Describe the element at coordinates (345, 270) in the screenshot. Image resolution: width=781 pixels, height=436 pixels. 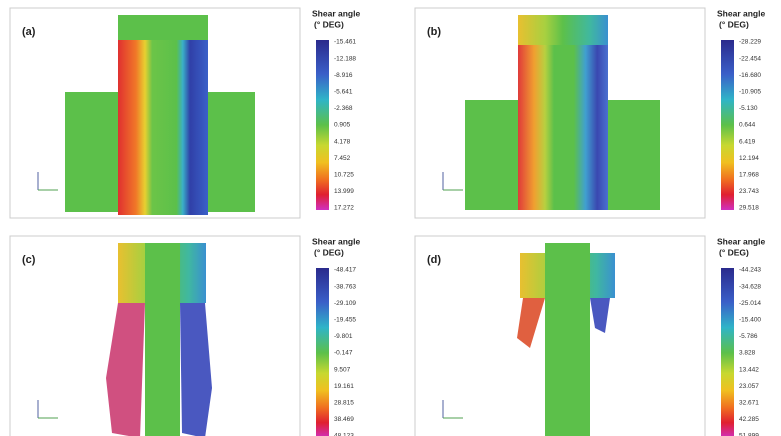
I see `legend-tick: -48.417` at that location.